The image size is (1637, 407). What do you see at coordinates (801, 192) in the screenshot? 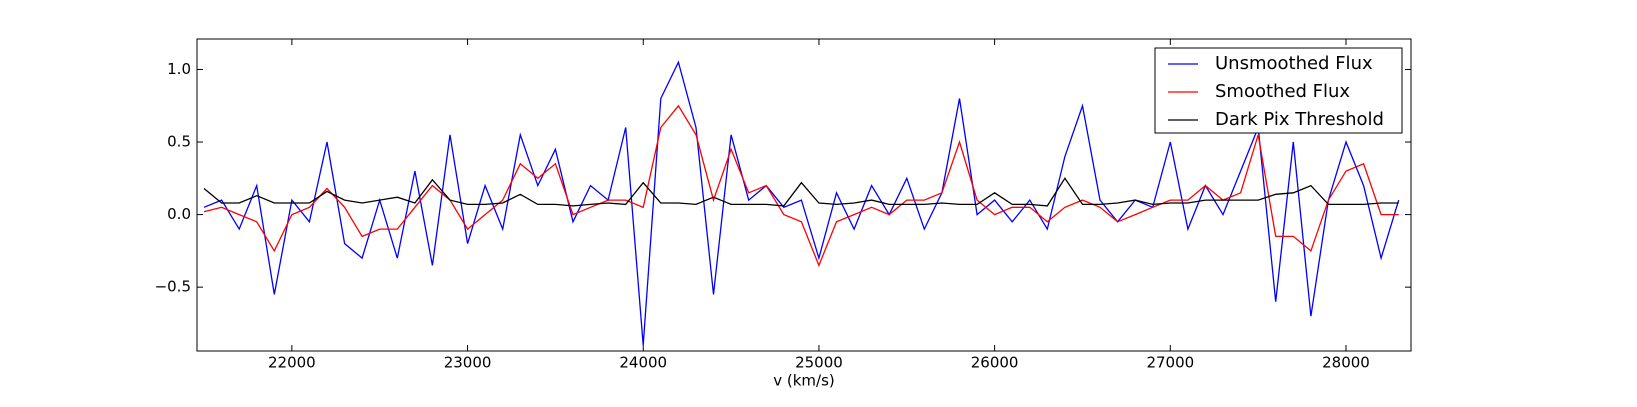
I see `series-line` at bounding box center [801, 192].